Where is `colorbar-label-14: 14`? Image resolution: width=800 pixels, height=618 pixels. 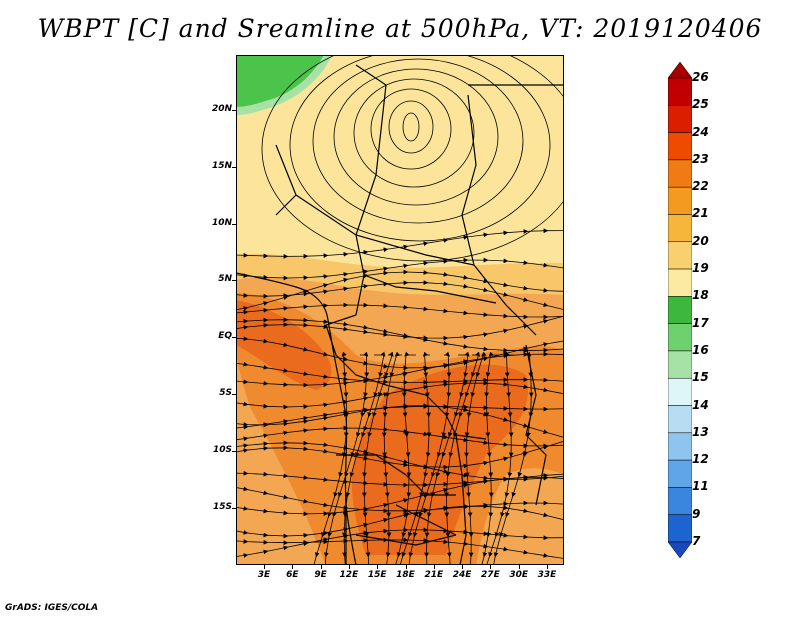 colorbar-label-14: 14 is located at coordinates (700, 404).